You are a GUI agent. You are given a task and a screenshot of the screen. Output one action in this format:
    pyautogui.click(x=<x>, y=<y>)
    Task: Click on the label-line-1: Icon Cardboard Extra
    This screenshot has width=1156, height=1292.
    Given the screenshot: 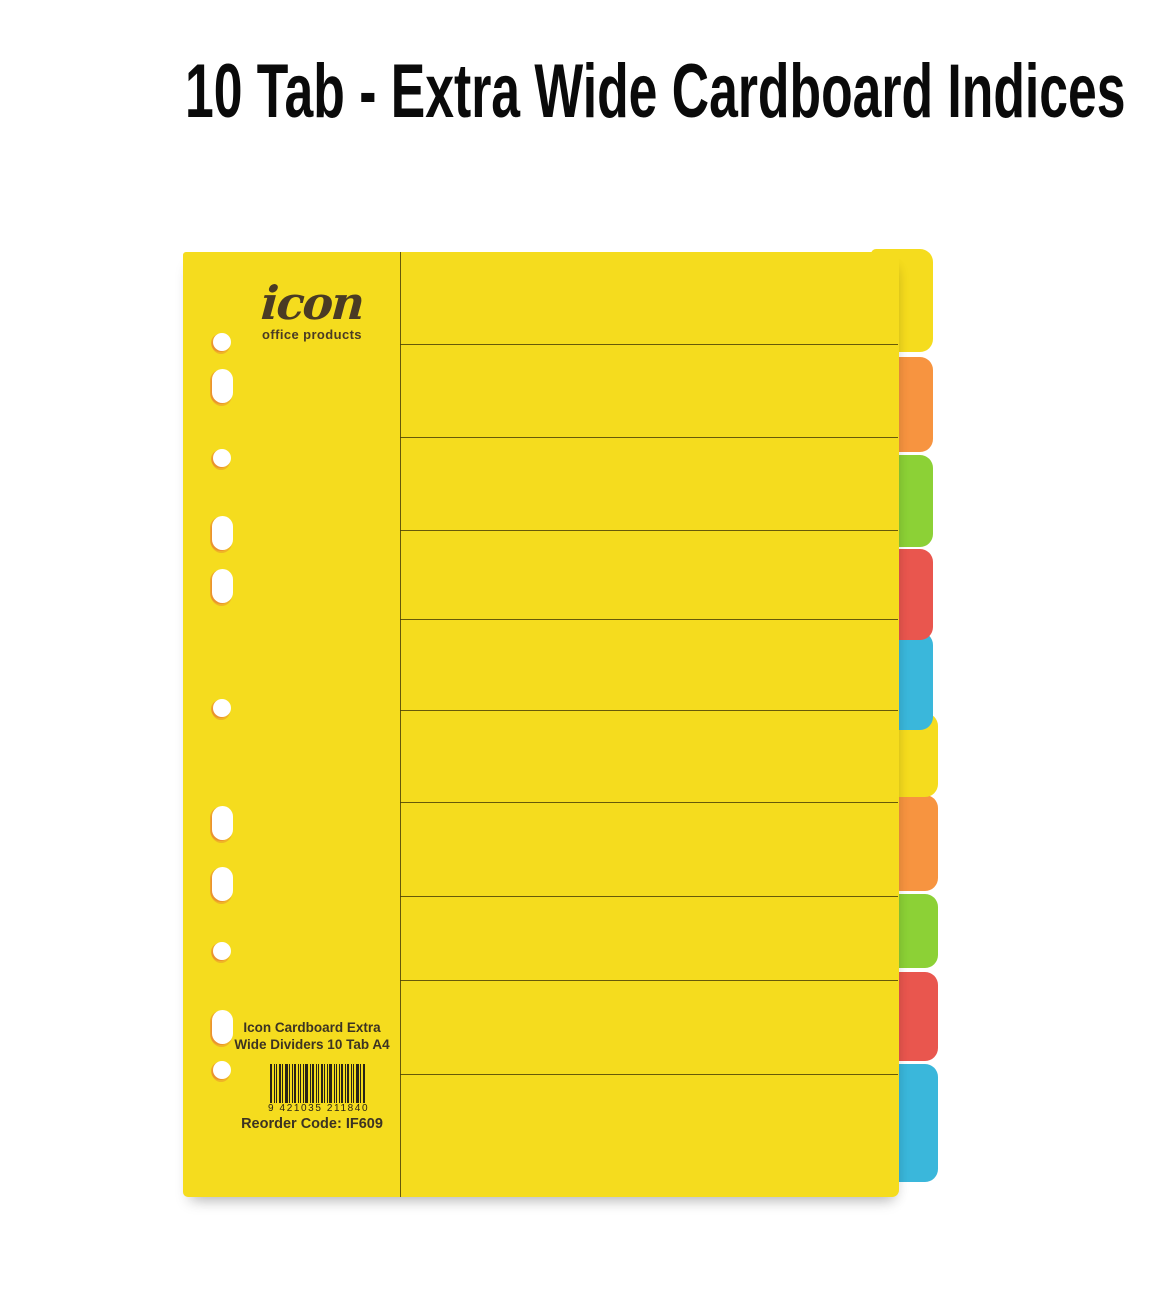 What is the action you would take?
    pyautogui.click(x=312, y=1027)
    